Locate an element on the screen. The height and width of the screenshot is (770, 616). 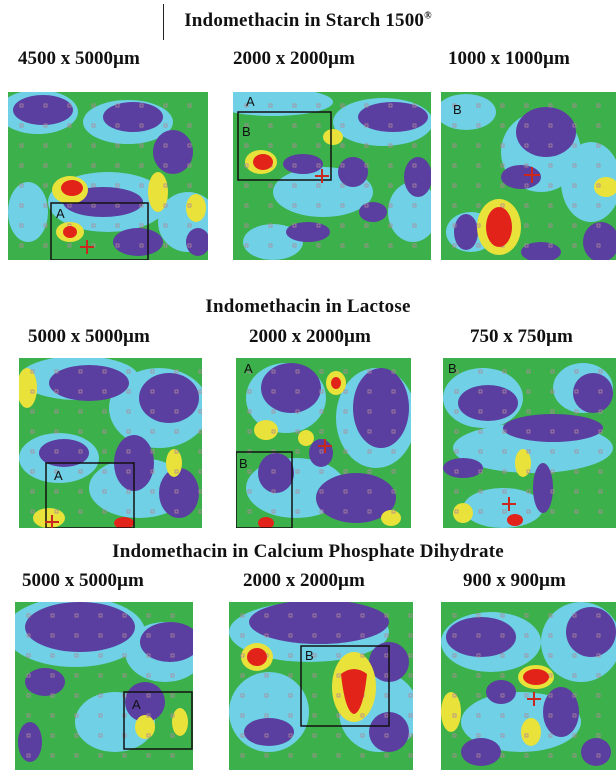
text-cursor is located at coordinates (163, 22).